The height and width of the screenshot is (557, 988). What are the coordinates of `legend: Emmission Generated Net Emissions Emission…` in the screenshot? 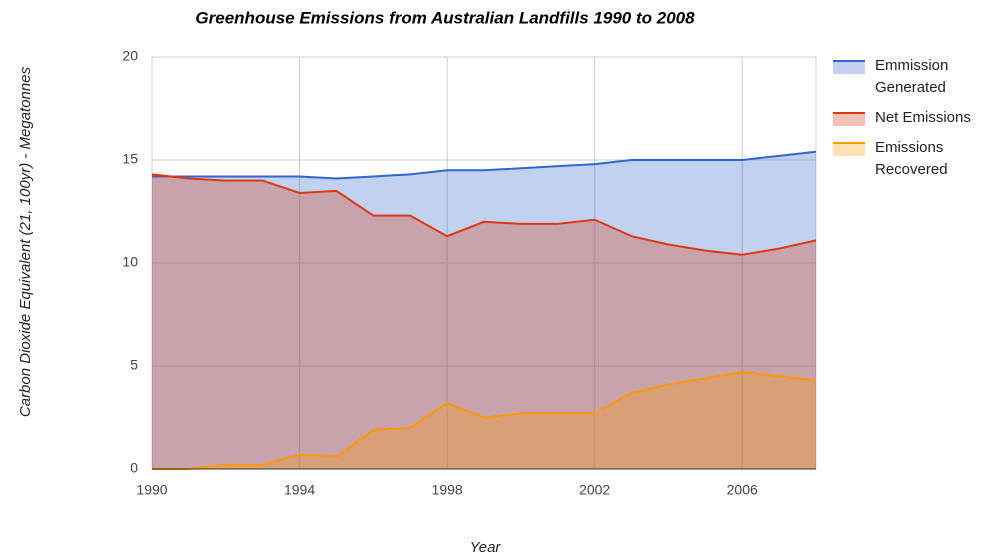 It's located at (908, 122).